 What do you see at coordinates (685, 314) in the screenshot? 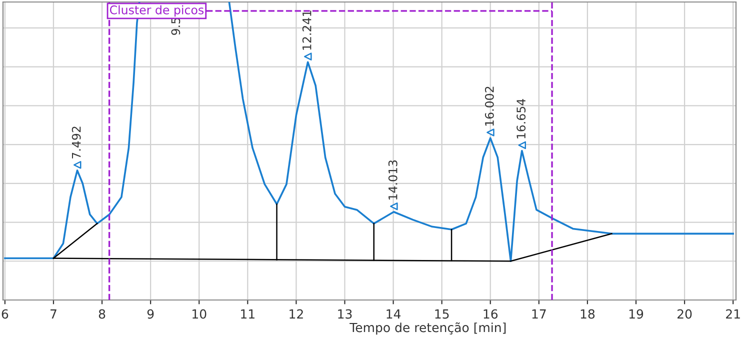
I see `x-tick-label: 20` at bounding box center [685, 314].